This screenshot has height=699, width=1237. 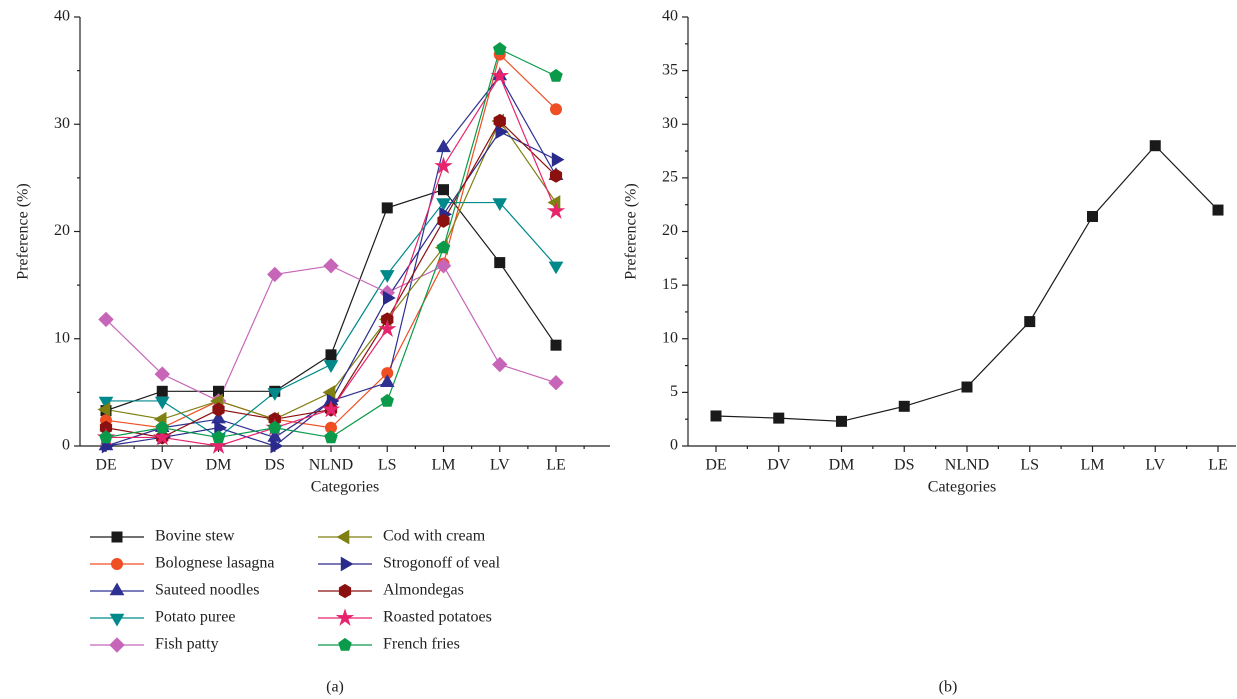 What do you see at coordinates (187, 644) in the screenshot?
I see `legend-label: Fish patty` at bounding box center [187, 644].